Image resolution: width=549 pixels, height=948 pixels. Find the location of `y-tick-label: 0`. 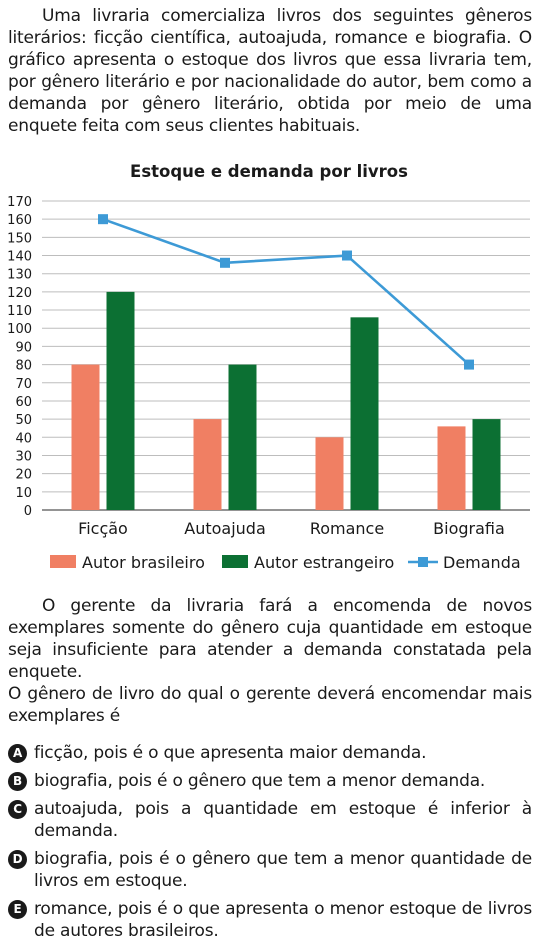

y-tick-label: 0 is located at coordinates (28, 511).